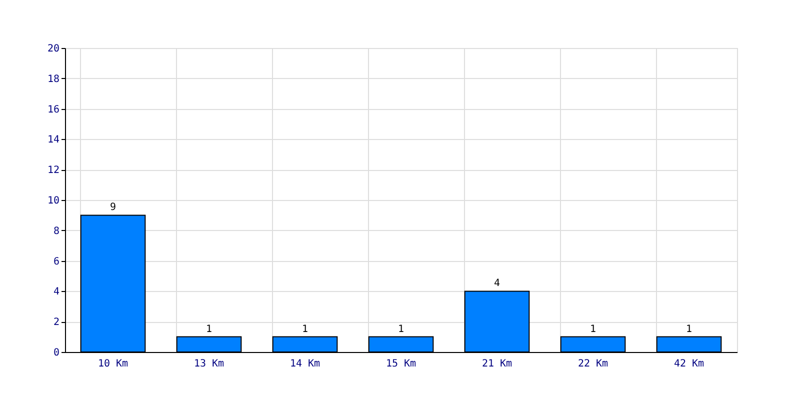 Image resolution: width=800 pixels, height=400 pixels. Describe the element at coordinates (53, 201) in the screenshot. I see `y-tick-label: 10` at that location.